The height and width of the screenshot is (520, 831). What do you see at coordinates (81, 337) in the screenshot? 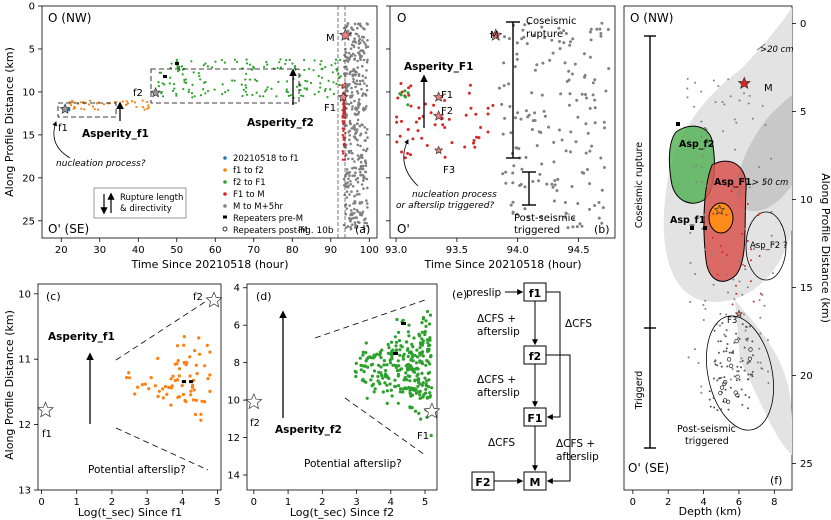
I see `panel-c-asp: Asperity_f1` at bounding box center [81, 337].